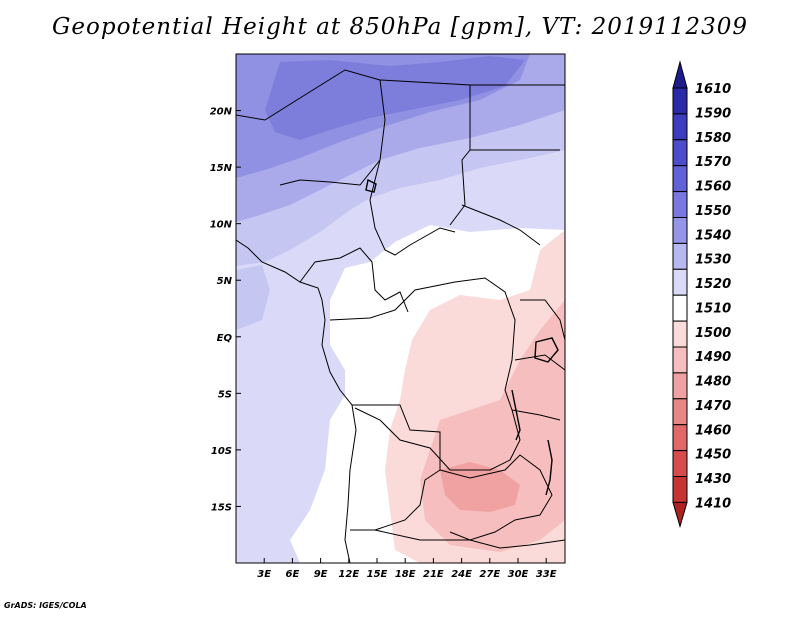 The image size is (800, 618). What do you see at coordinates (425, 374) in the screenshot?
I see `border-congo` at bounding box center [425, 374].